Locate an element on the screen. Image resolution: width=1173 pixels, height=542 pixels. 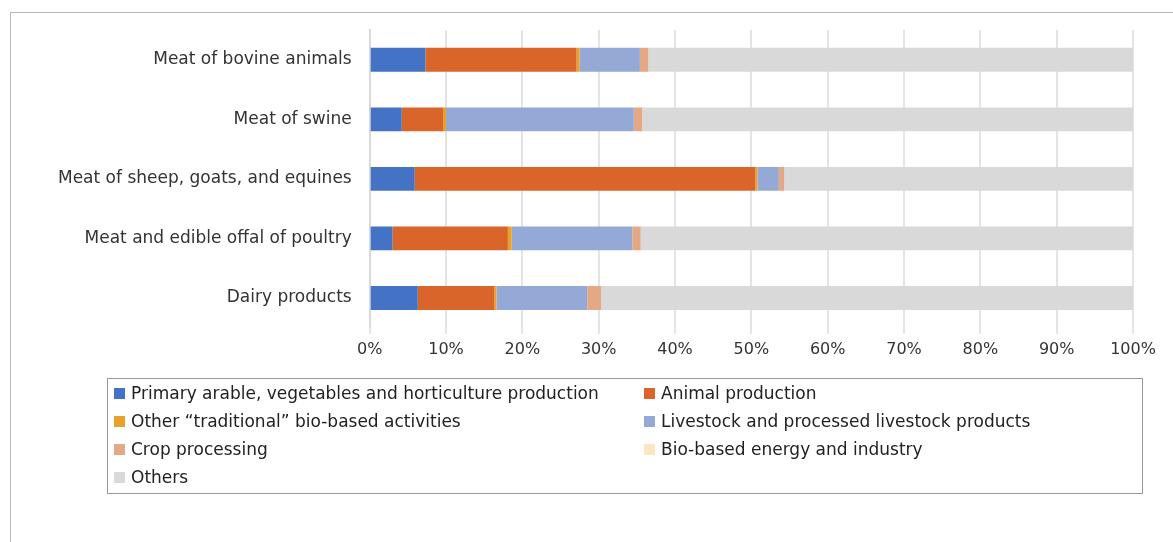
x-tick-label: 0% is located at coordinates (370, 348).